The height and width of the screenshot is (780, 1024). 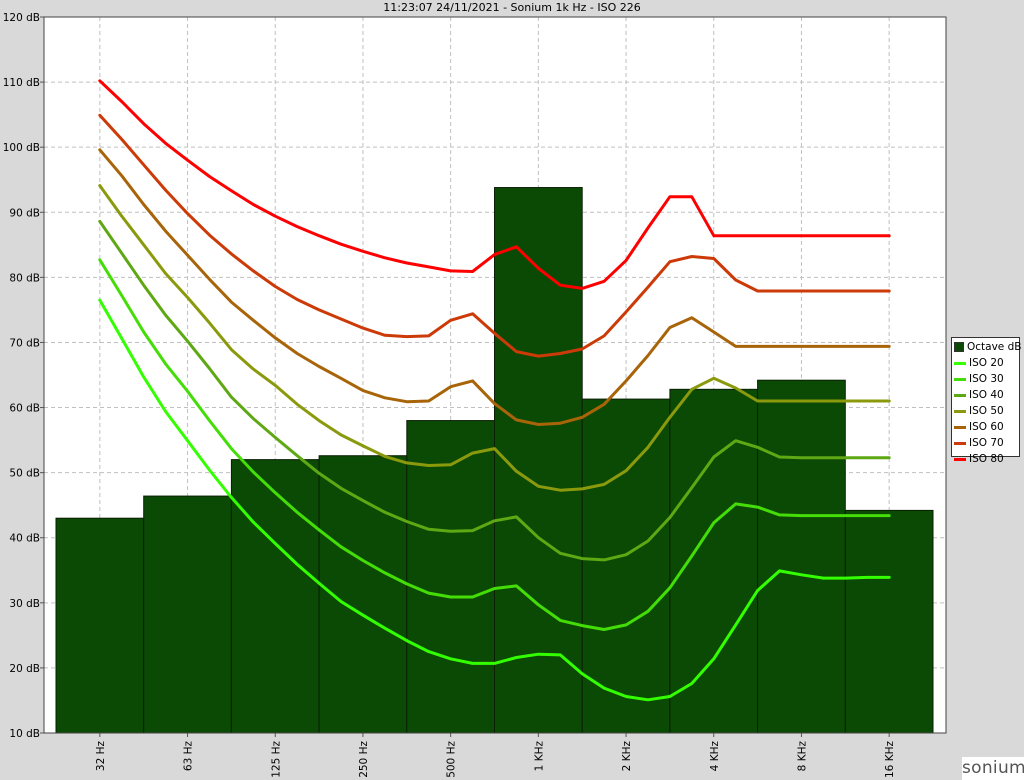 I want to click on x-tick-label: 500 Hz, so click(x=452, y=759).